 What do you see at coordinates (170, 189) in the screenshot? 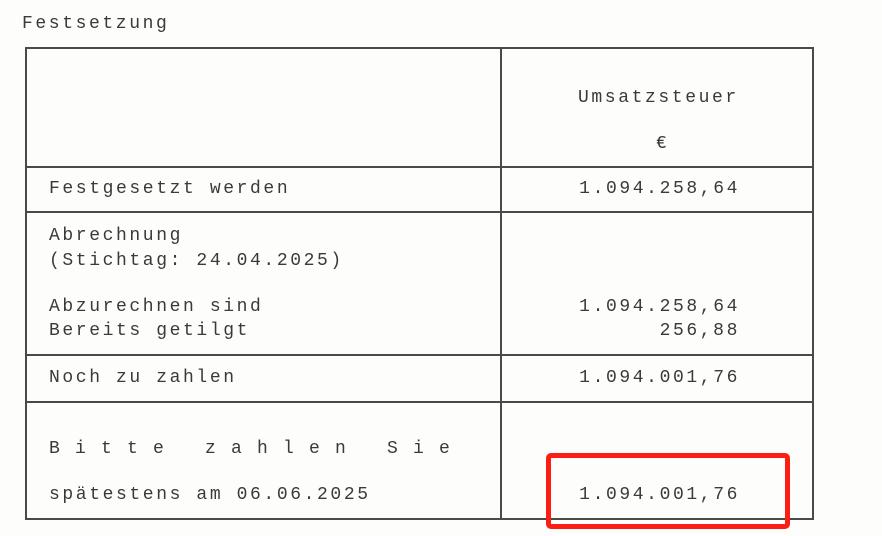
I see `festgesetzt-label: Festgesetzt werden` at bounding box center [170, 189].